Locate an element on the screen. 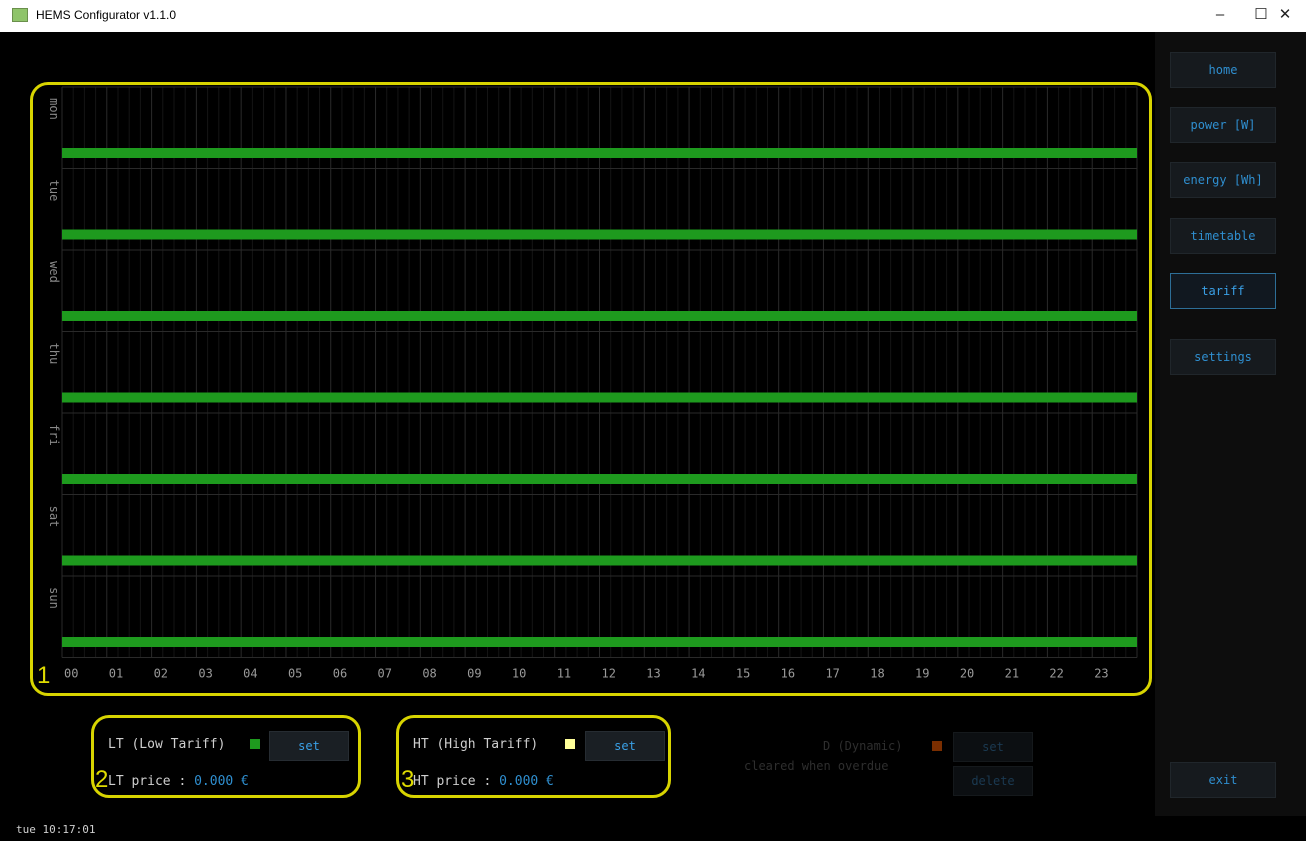 Image resolution: width=1306 pixels, height=841 pixels. dynamic-delete-button: delete is located at coordinates (993, 781).